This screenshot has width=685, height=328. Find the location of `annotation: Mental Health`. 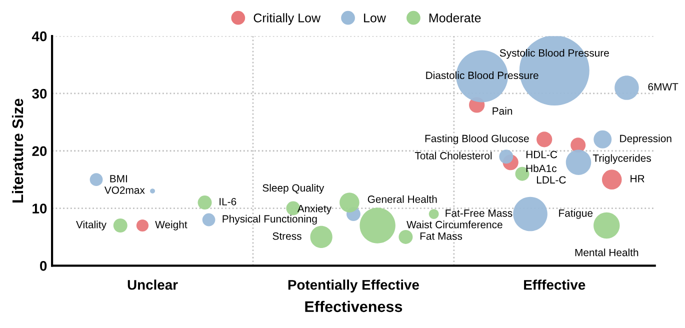

annotation: Mental Health is located at coordinates (606, 252).